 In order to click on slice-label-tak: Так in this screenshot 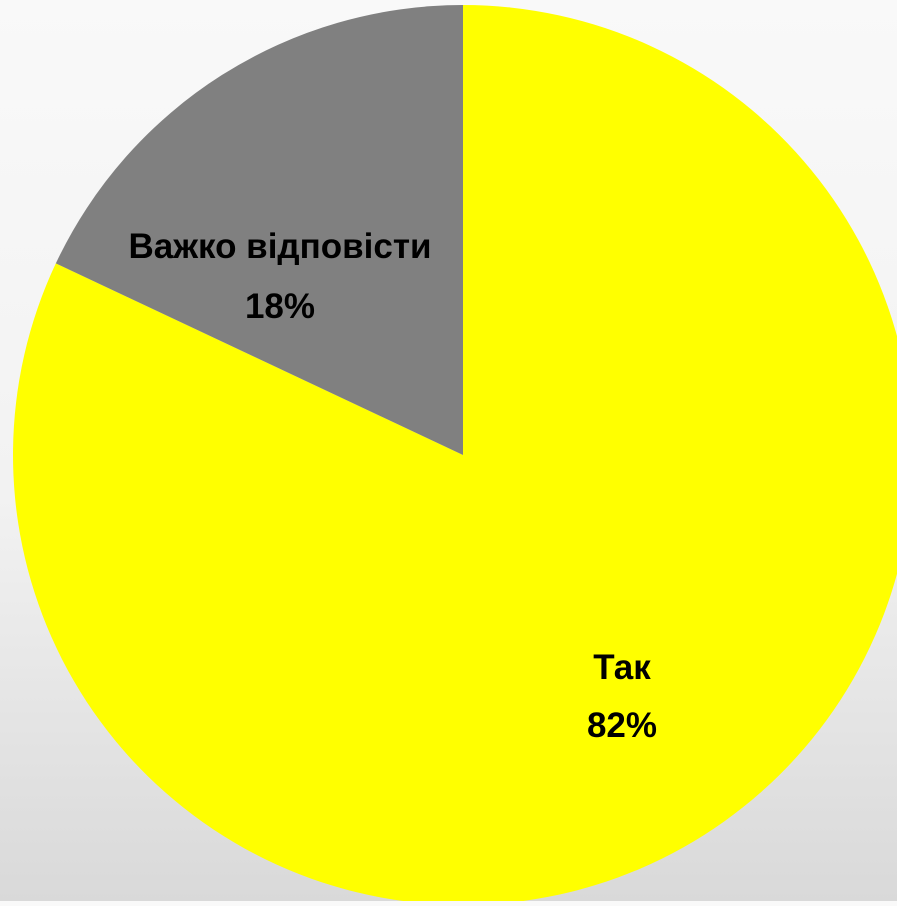, I will do `click(622, 667)`.